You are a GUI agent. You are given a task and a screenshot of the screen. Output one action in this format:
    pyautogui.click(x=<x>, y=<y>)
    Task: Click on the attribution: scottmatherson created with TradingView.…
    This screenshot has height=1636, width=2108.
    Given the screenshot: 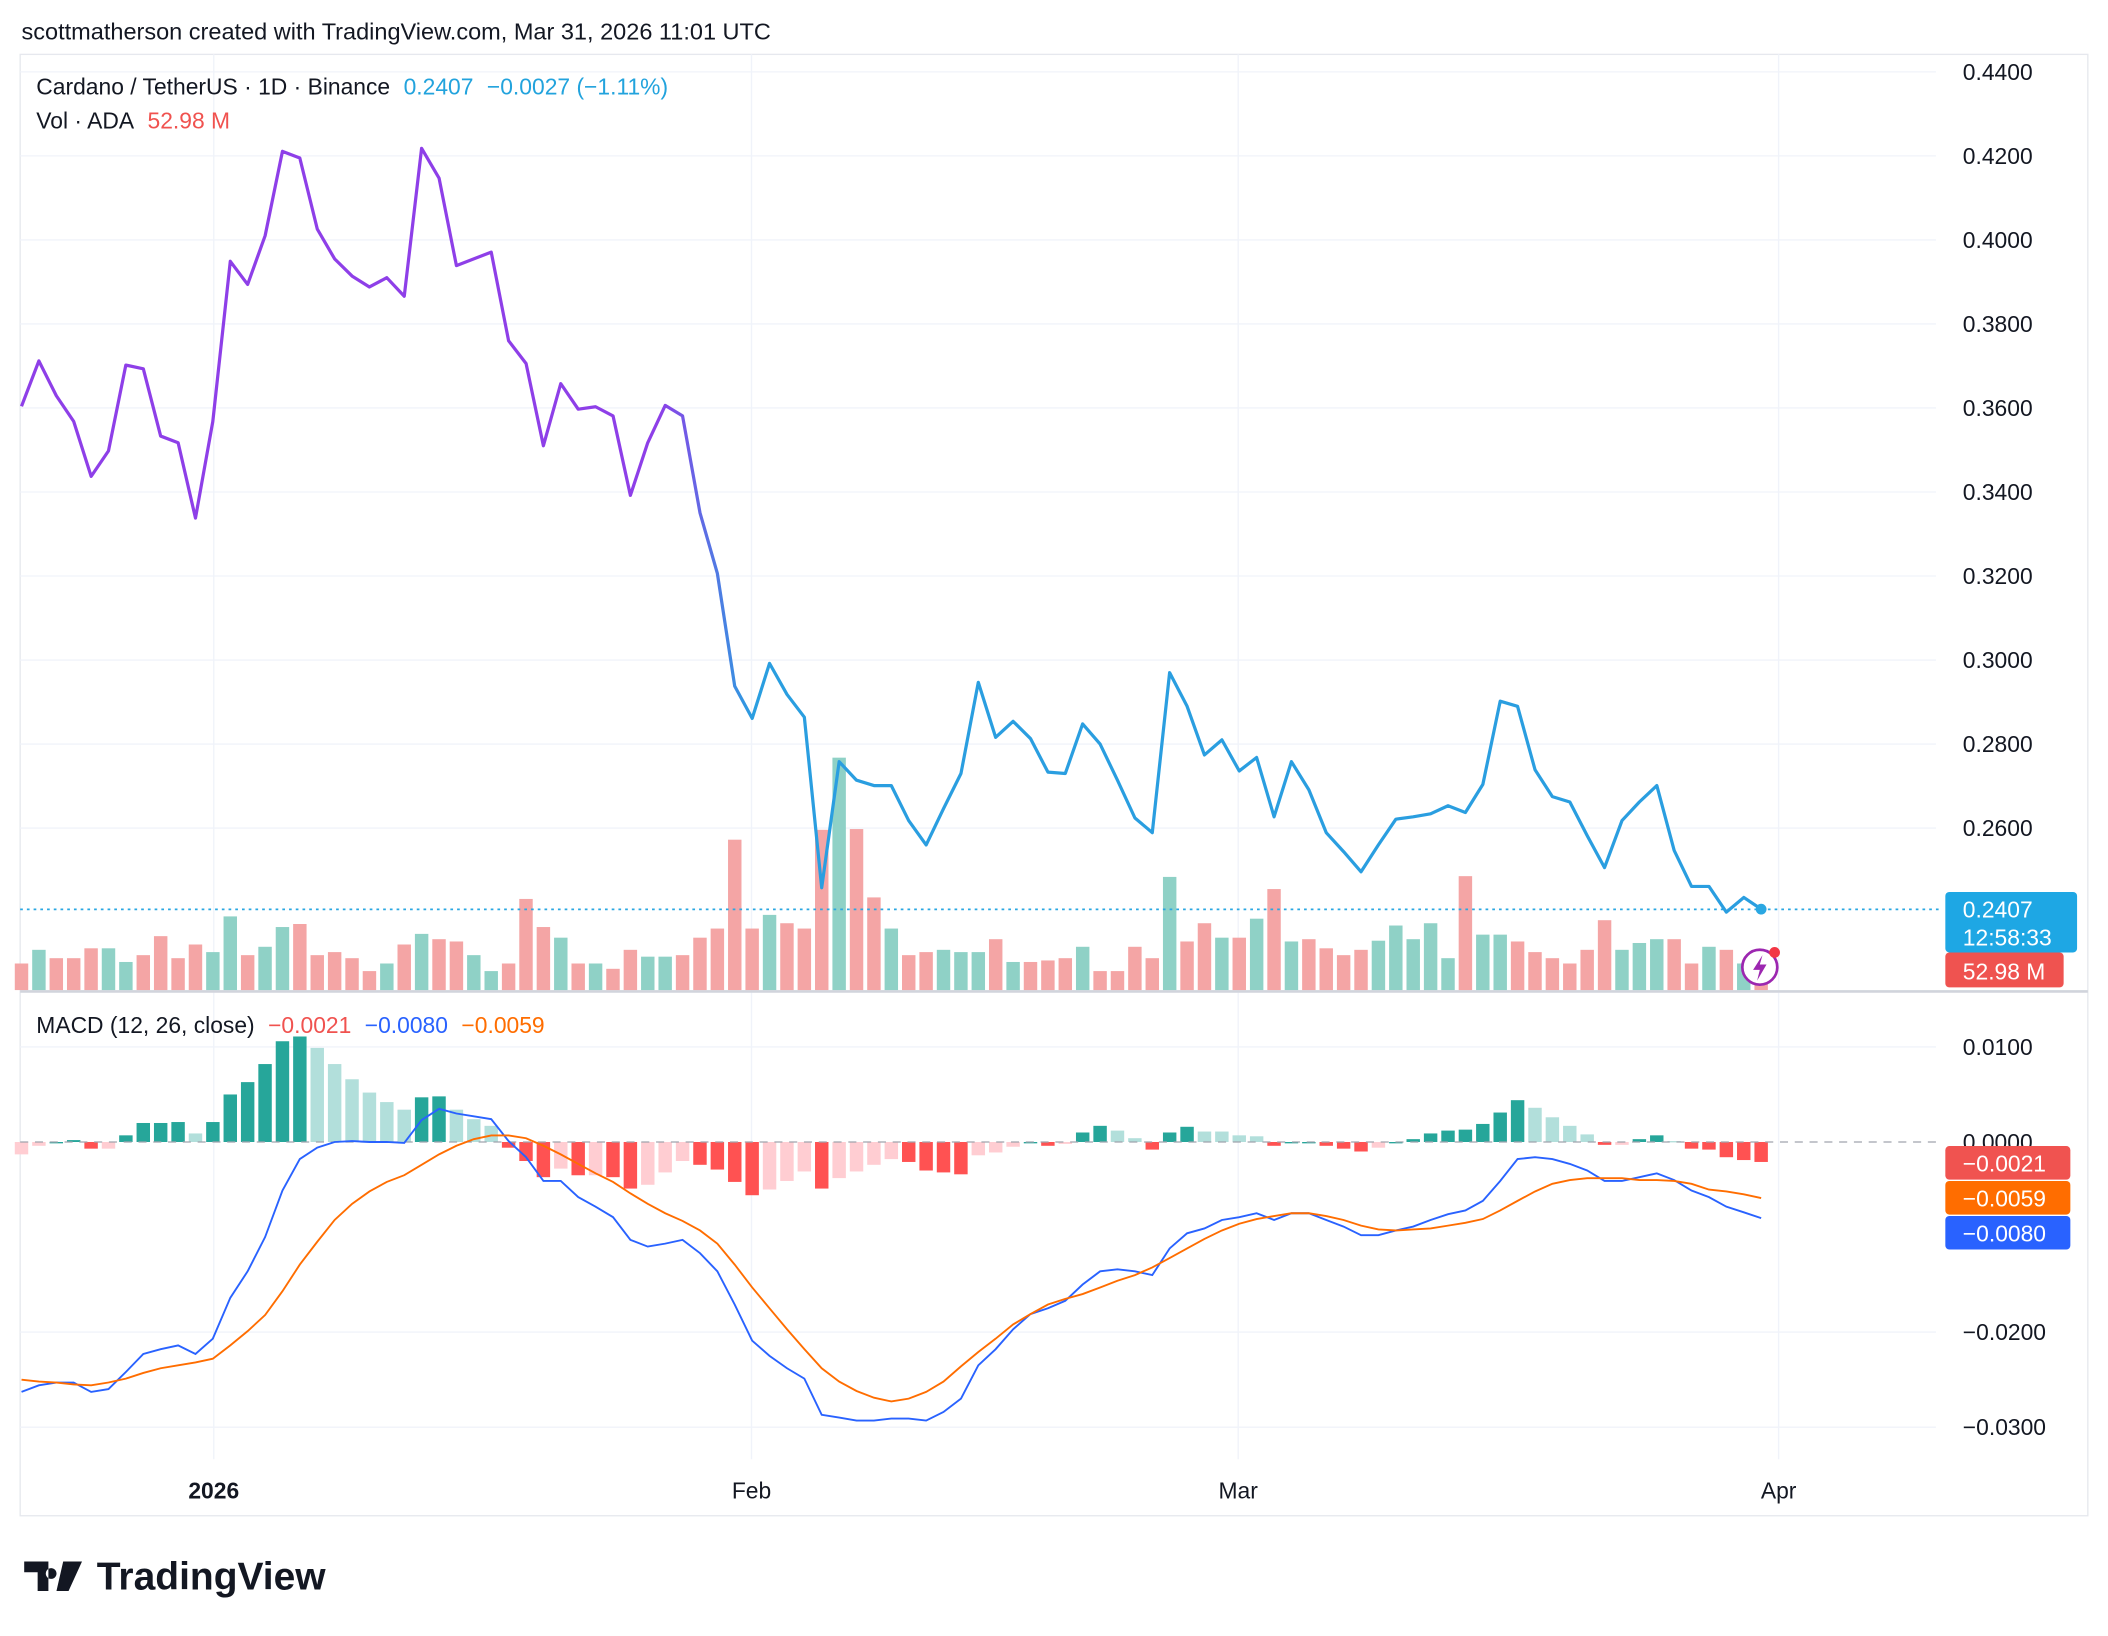 What is the action you would take?
    pyautogui.click(x=396, y=32)
    